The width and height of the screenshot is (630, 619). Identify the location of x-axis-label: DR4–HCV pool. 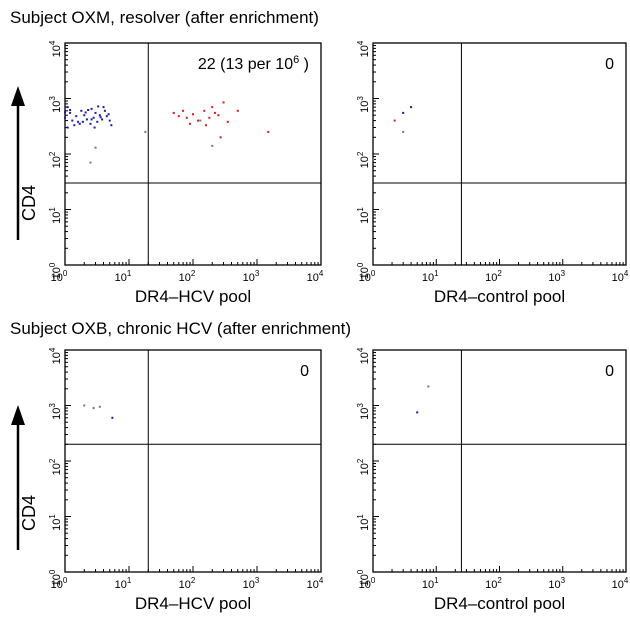
(193, 296).